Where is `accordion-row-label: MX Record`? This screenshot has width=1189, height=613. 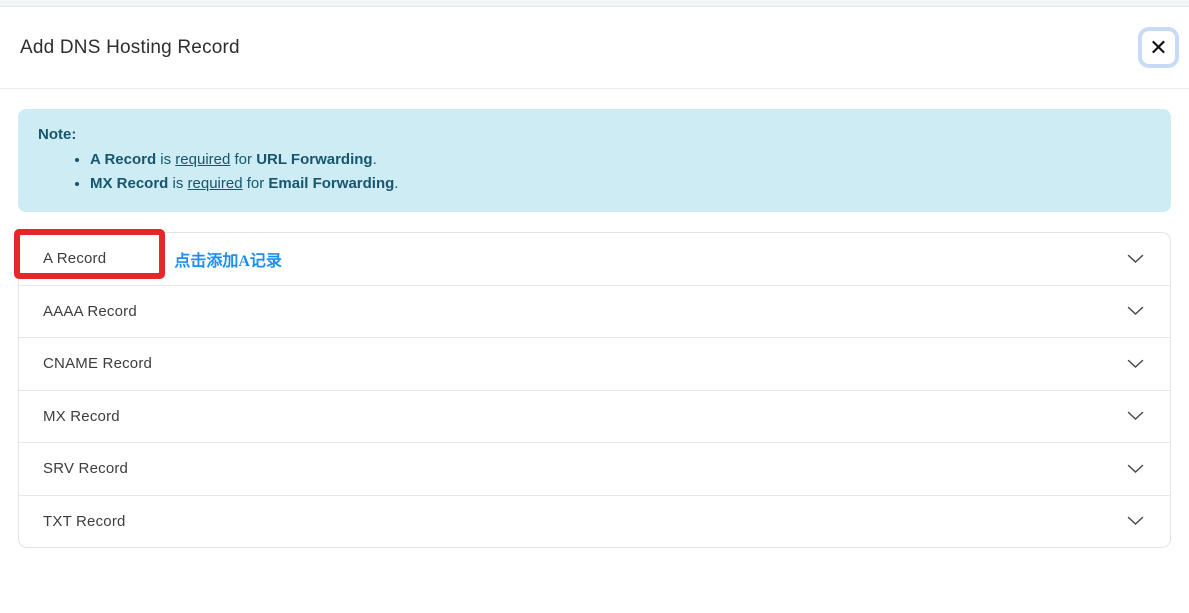
accordion-row-label: MX Record is located at coordinates (81, 416).